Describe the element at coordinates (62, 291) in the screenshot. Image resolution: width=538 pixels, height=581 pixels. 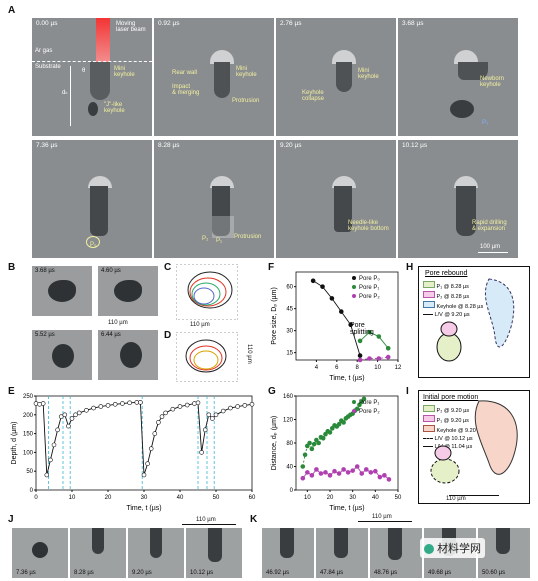
I see `panel-b-tile-1: 3.68 µs` at that location.